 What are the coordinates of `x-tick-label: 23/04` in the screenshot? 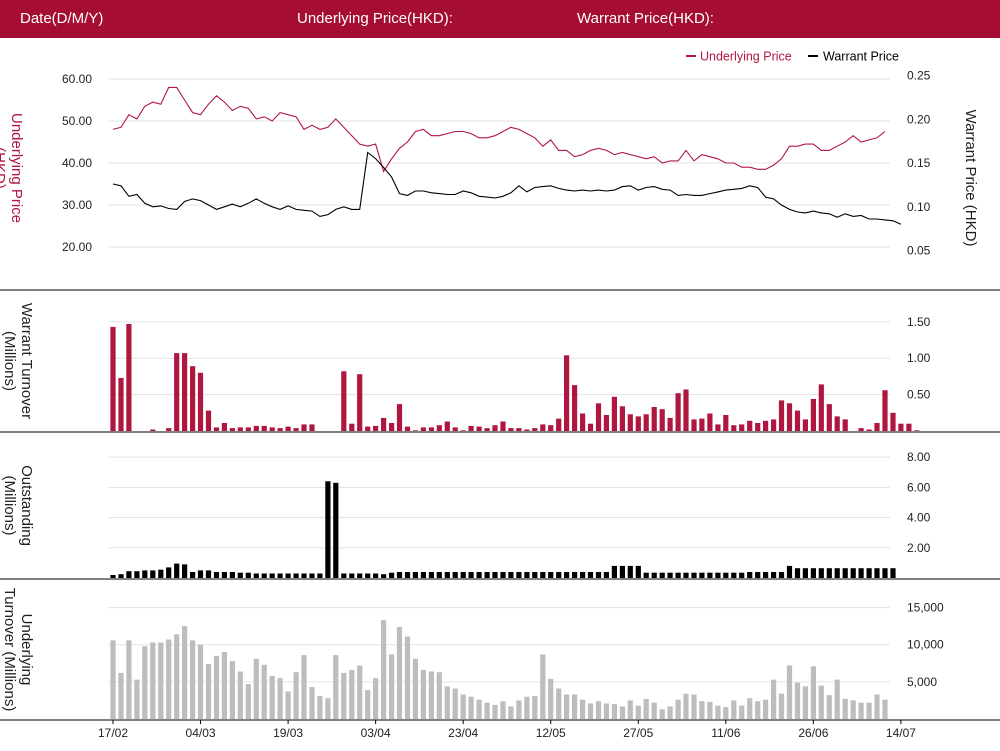 It's located at (463, 733).